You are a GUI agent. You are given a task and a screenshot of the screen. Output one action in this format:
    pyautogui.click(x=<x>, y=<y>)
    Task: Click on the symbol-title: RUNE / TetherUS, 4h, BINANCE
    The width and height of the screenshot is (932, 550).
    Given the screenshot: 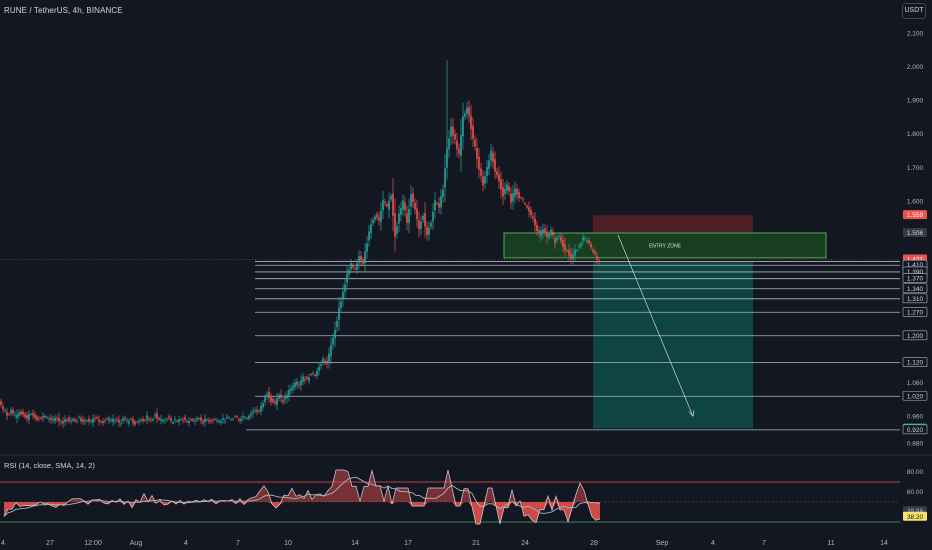 What is the action you would take?
    pyautogui.click(x=63, y=10)
    